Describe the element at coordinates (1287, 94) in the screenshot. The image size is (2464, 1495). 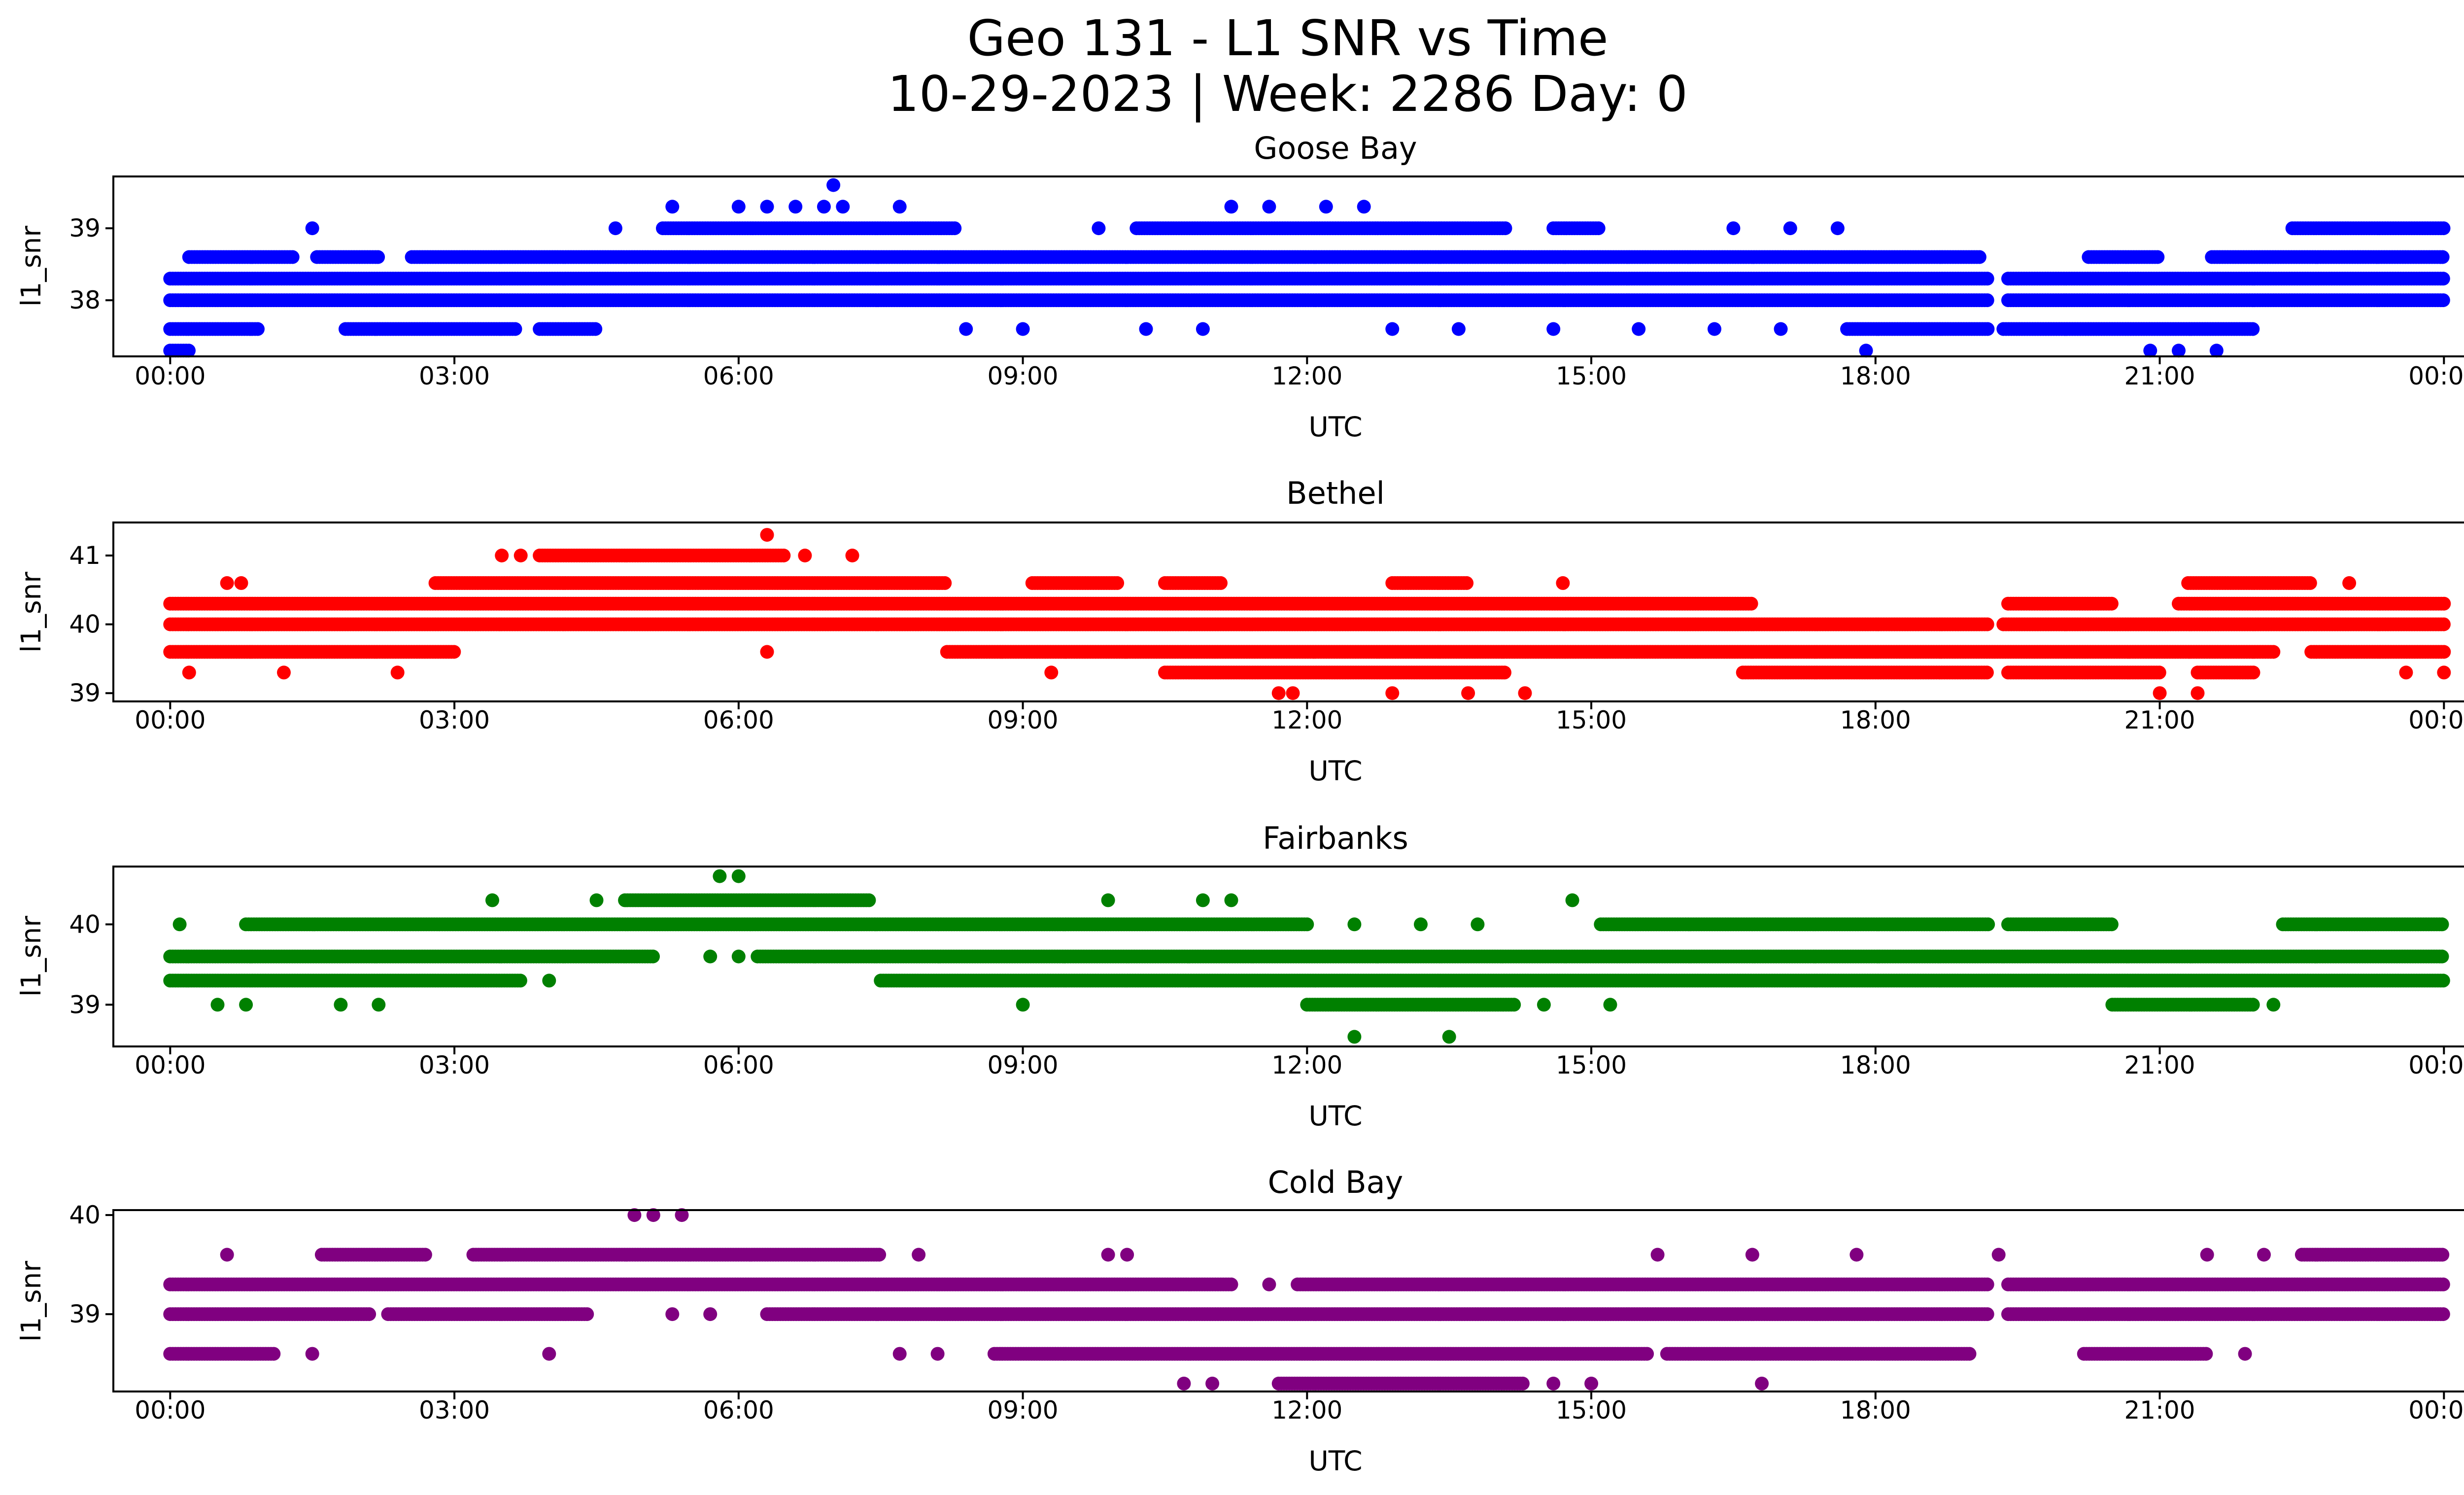
I see `figure-title-line-2: 10-29-2023 | Week: 2286 Day: 0` at that location.